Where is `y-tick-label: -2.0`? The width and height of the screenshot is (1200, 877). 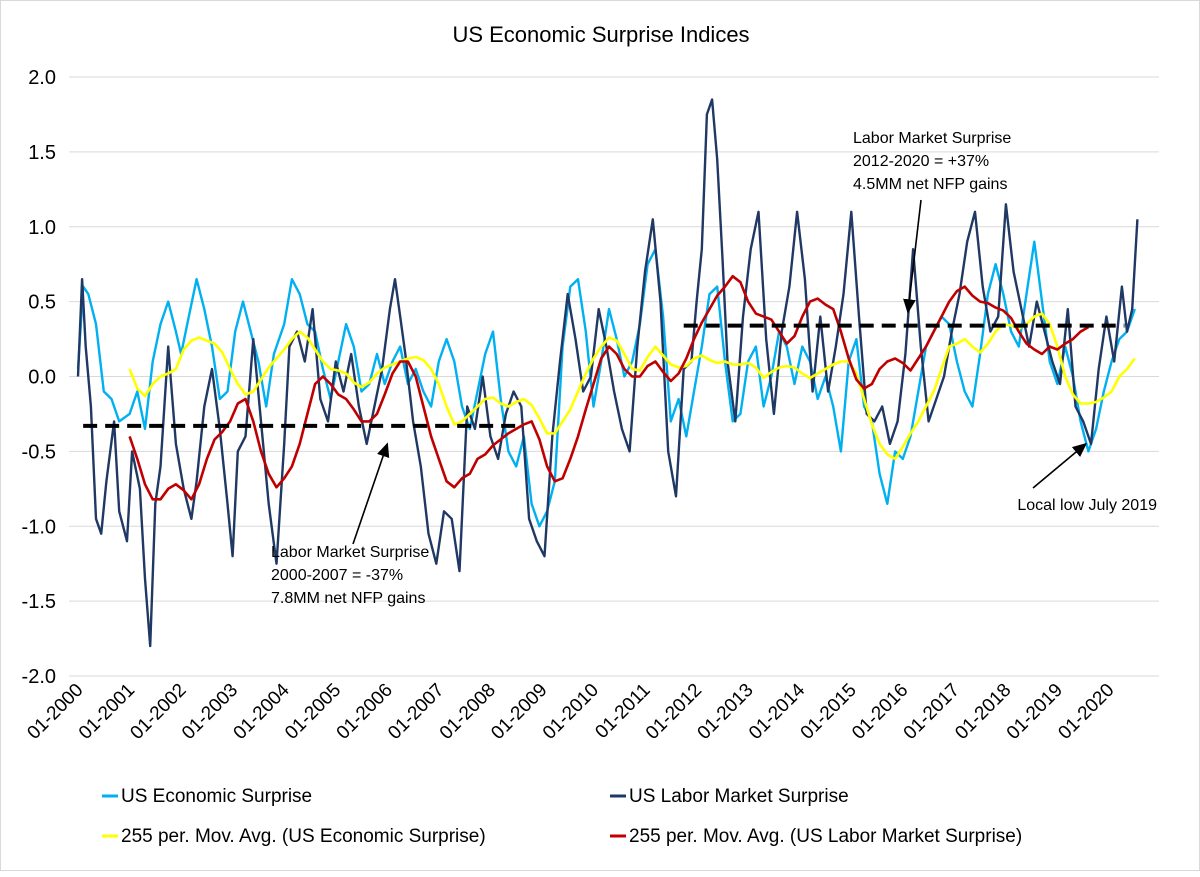
y-tick-label: -2.0 is located at coordinates (39, 677).